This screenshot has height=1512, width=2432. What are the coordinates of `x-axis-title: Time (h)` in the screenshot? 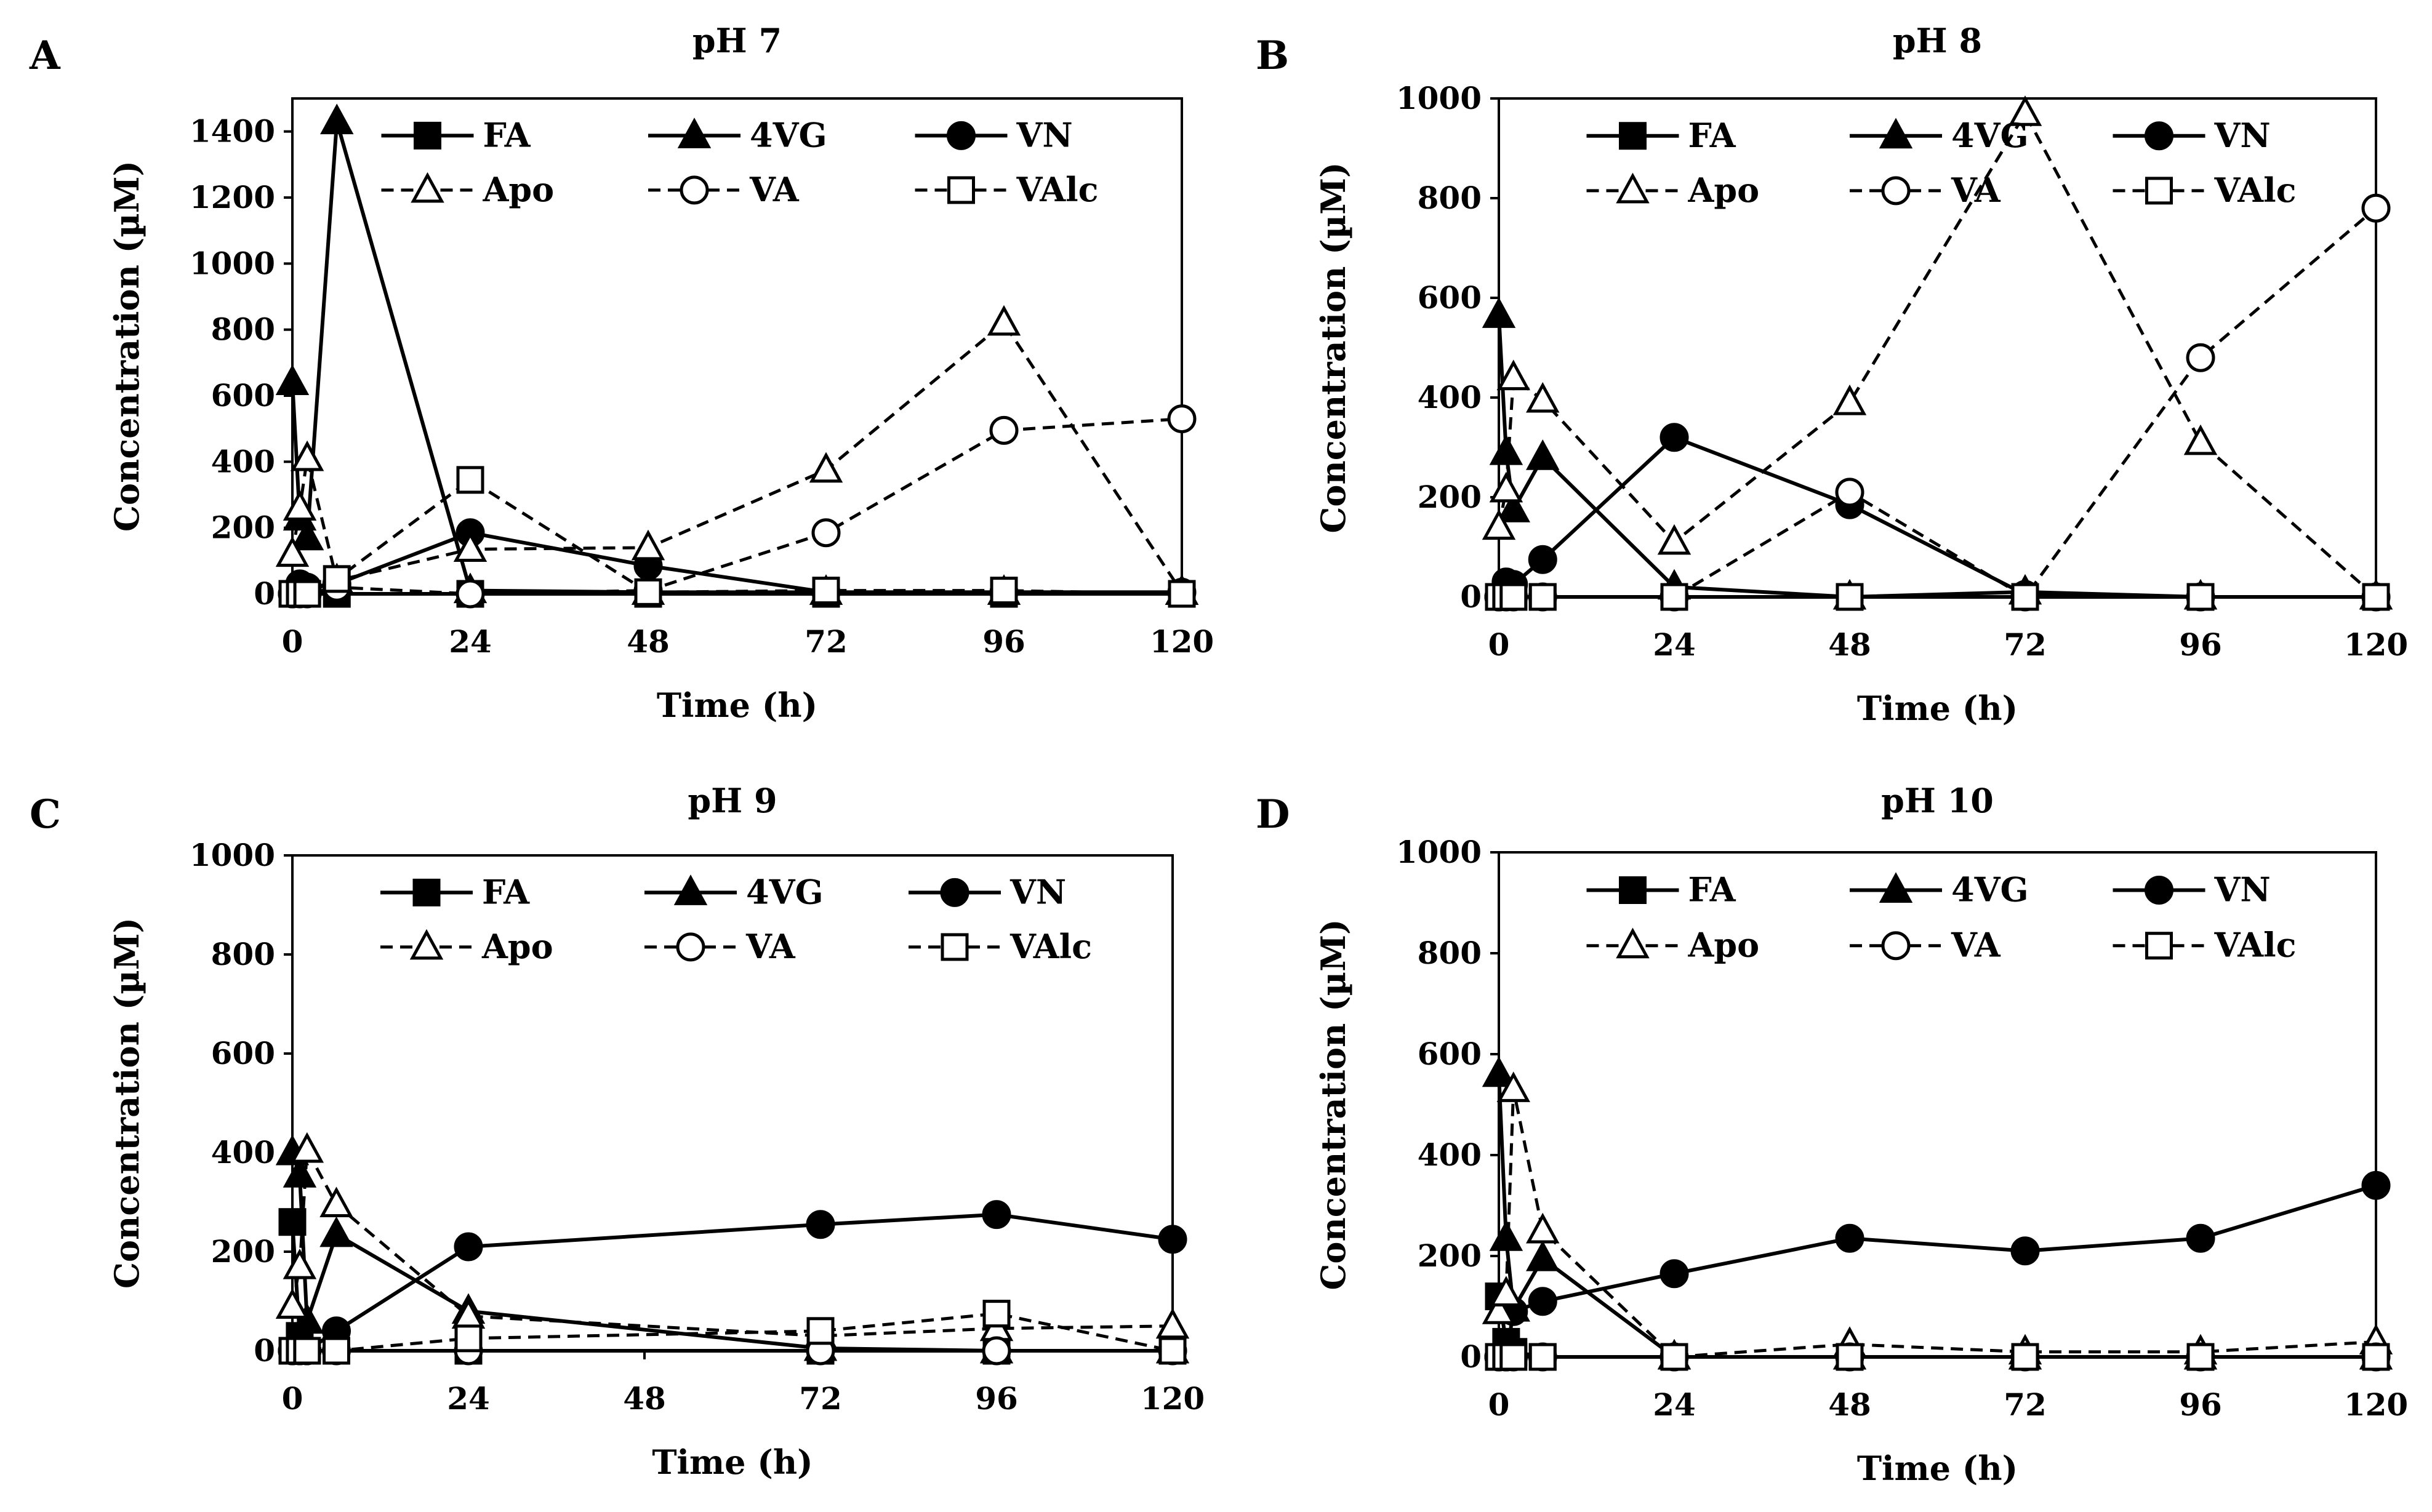 It's located at (1937, 708).